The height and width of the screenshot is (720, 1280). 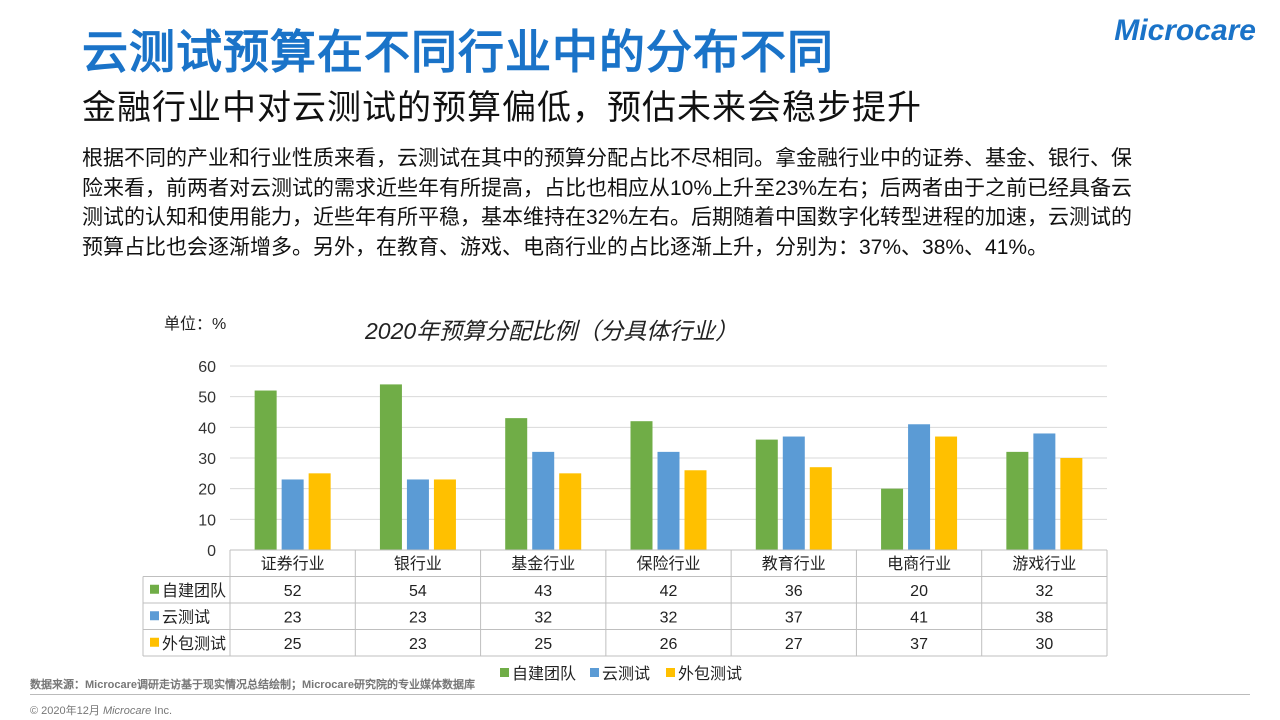 What do you see at coordinates (194, 591) in the screenshot?
I see `table-series-label: 自建团队` at bounding box center [194, 591].